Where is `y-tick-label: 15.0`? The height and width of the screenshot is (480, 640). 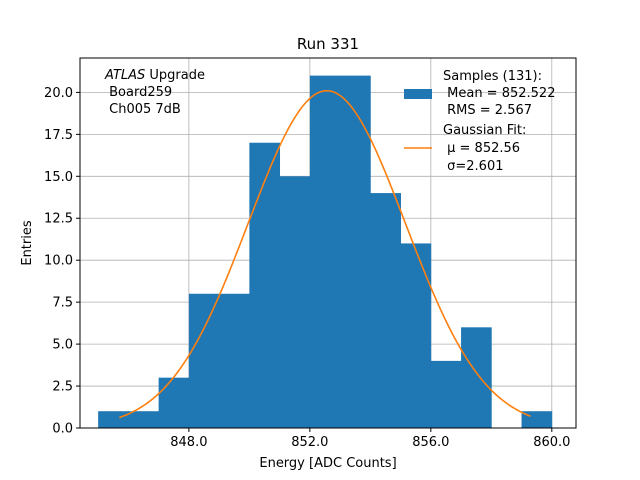
y-tick-label: 15.0 is located at coordinates (58, 177).